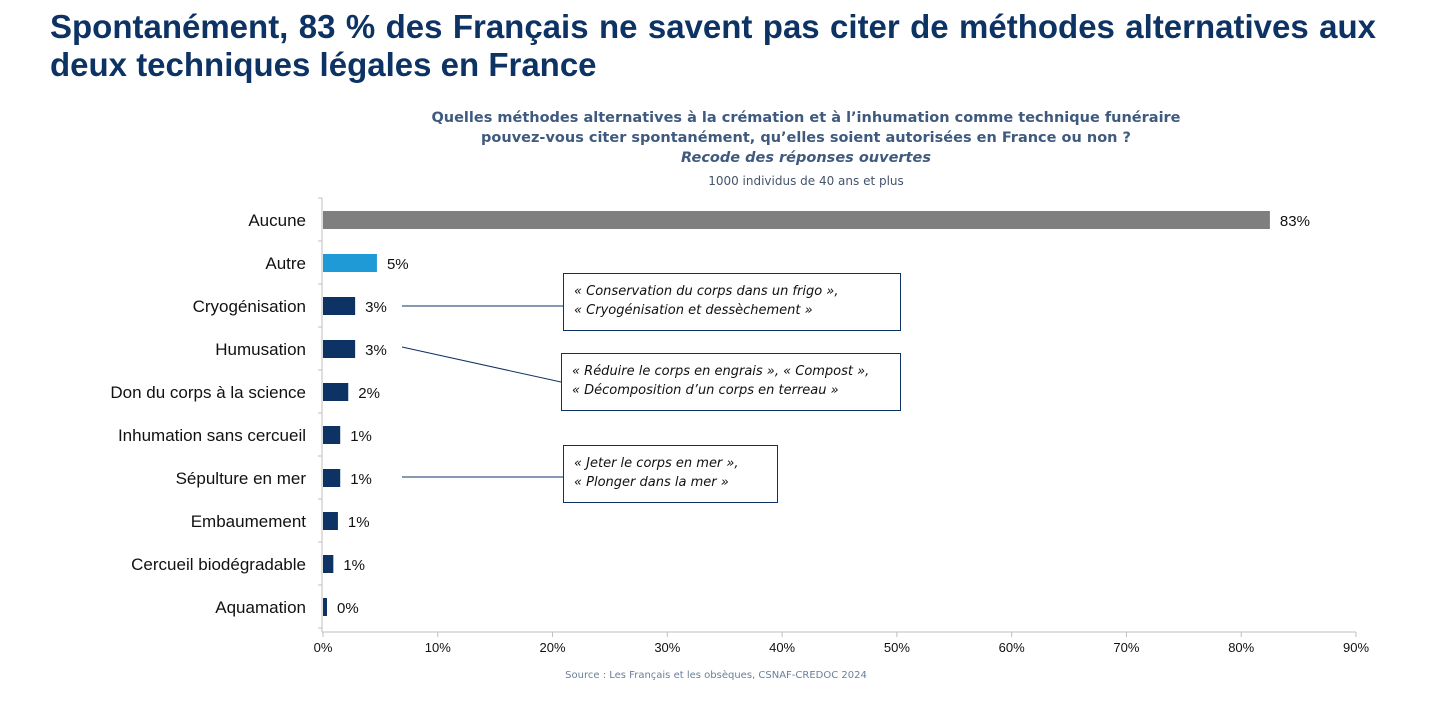 The height and width of the screenshot is (723, 1432). Describe the element at coordinates (1012, 647) in the screenshot. I see `x-tick-label: 60%` at that location.